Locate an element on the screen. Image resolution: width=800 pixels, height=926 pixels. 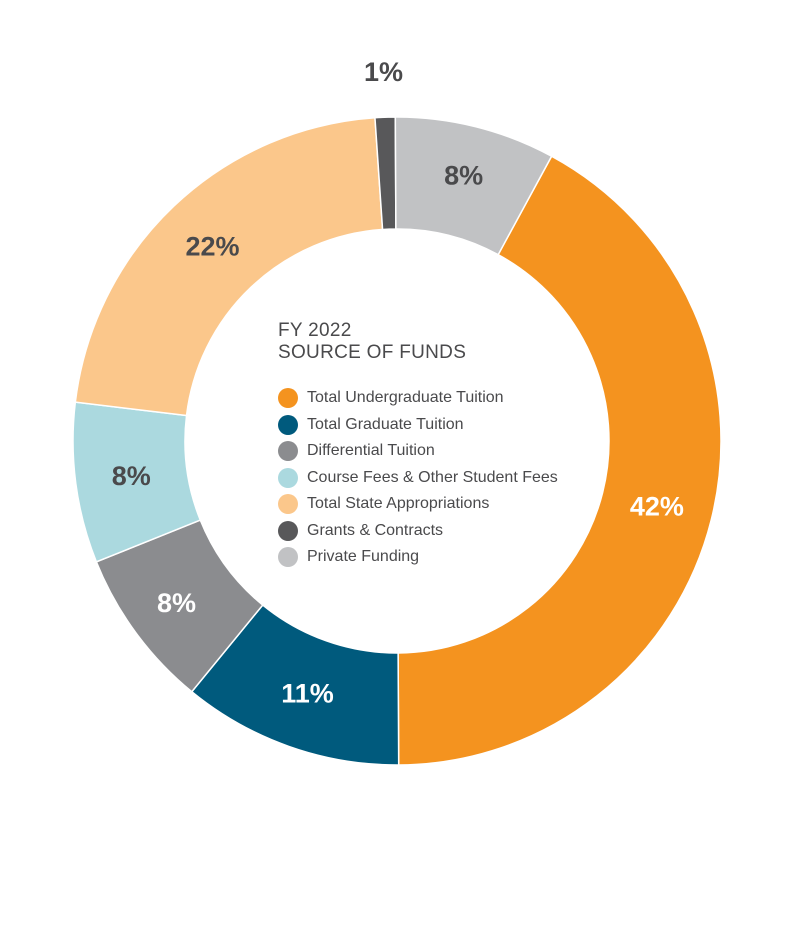
legend-item-grants-contracts: Grants & Contracts is located at coordinates (418, 531).